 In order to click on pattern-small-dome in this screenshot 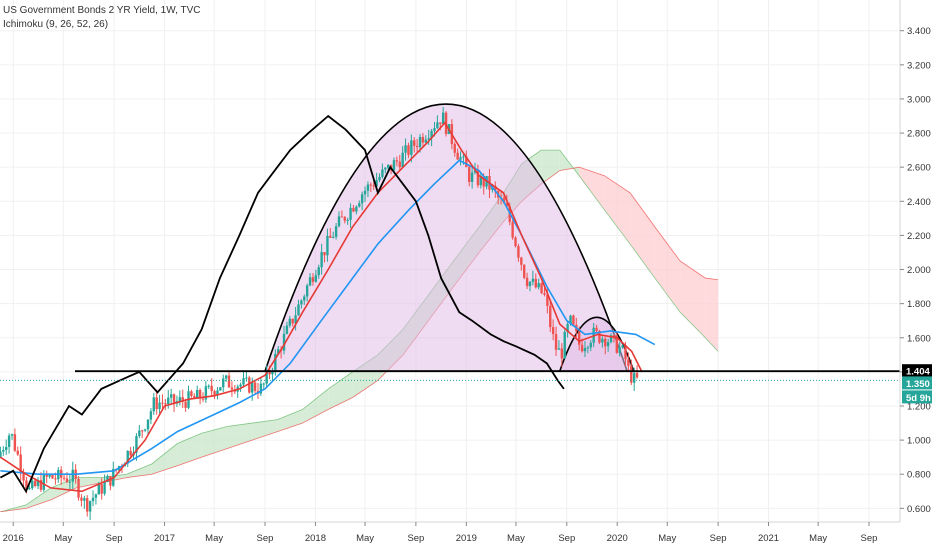, I will do `click(596, 344)`.